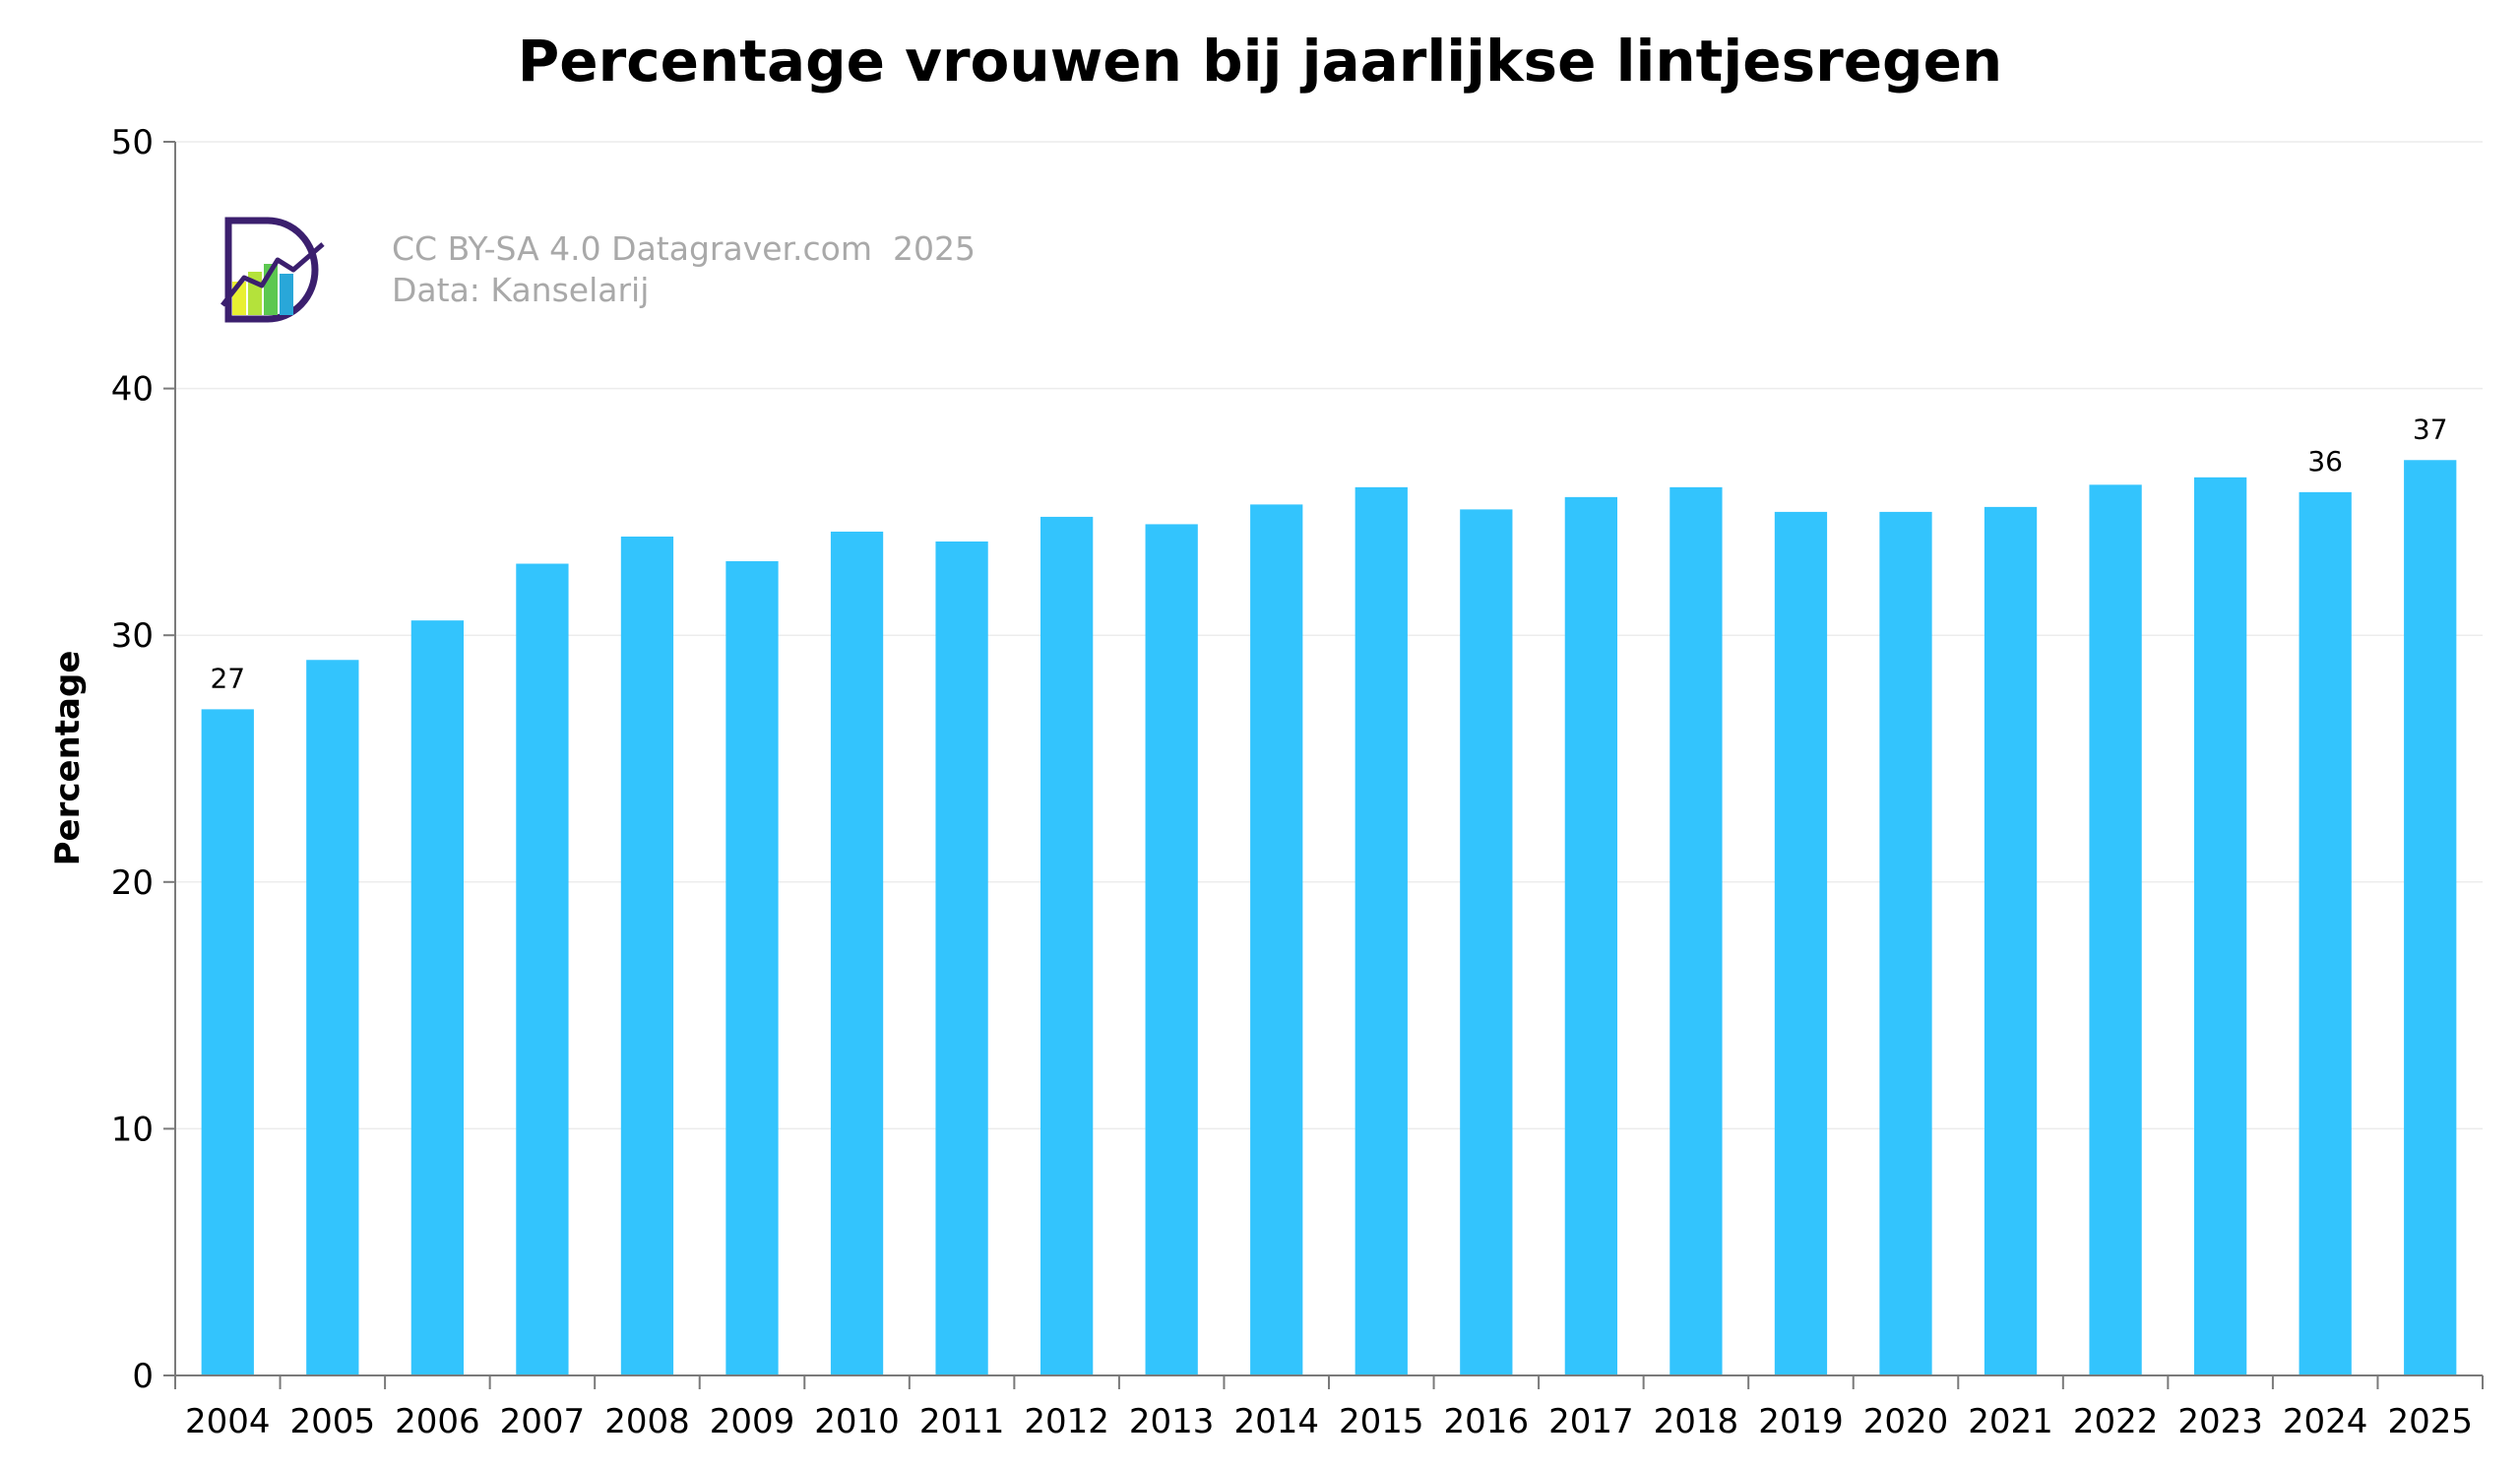 This screenshot has width=2520, height=1469. What do you see at coordinates (1066, 1421) in the screenshot?
I see `x-tick-label-2012: 2012` at bounding box center [1066, 1421].